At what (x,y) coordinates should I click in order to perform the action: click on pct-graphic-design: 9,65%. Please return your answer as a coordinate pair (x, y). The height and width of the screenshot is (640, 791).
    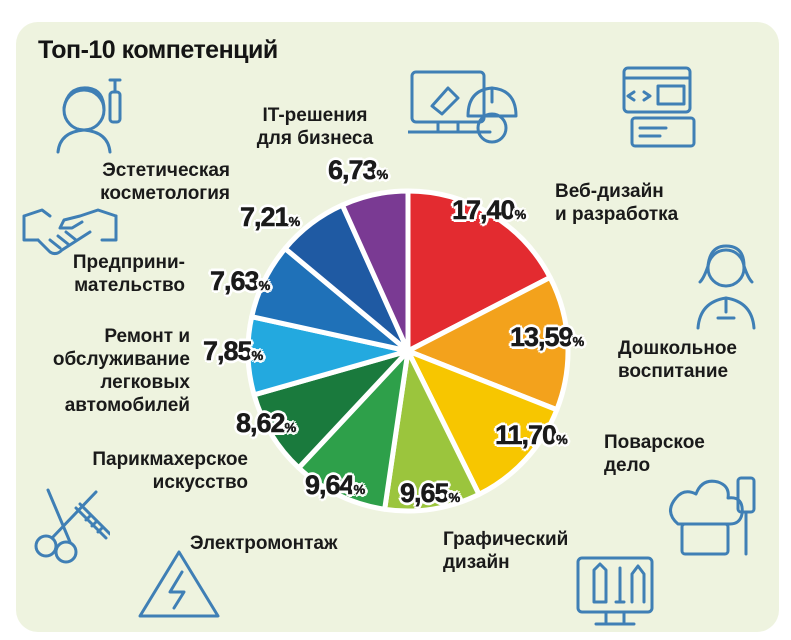
    Looking at the image, I should click on (430, 493).